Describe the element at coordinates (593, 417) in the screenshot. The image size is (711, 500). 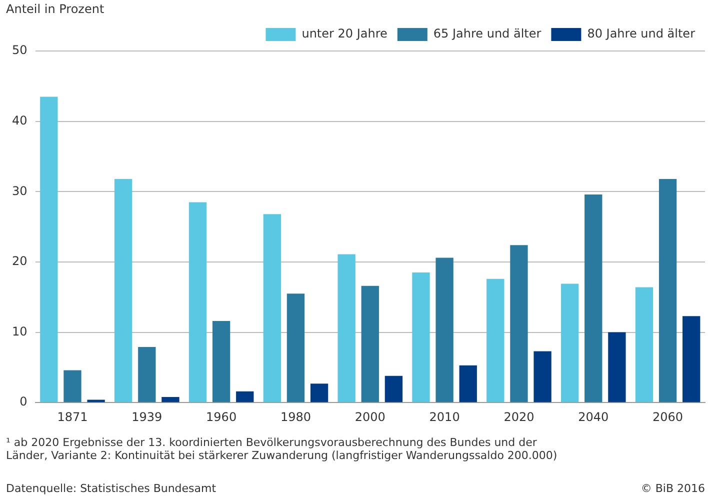
I see `x-tick-label: 2040` at that location.